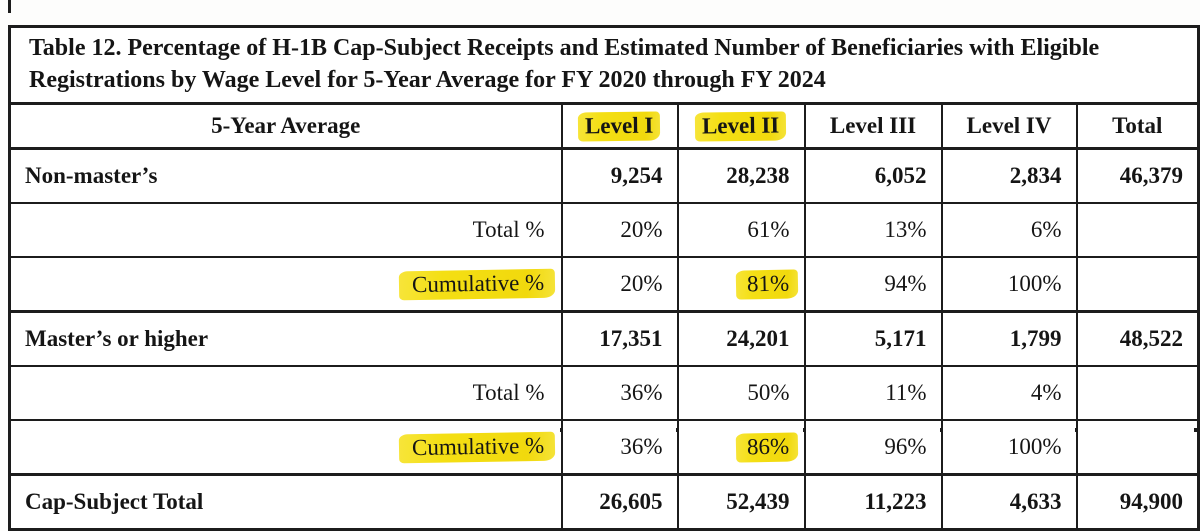 The width and height of the screenshot is (1200, 531). Describe the element at coordinates (873, 393) in the screenshot. I see `cell-level-3: 11%` at that location.